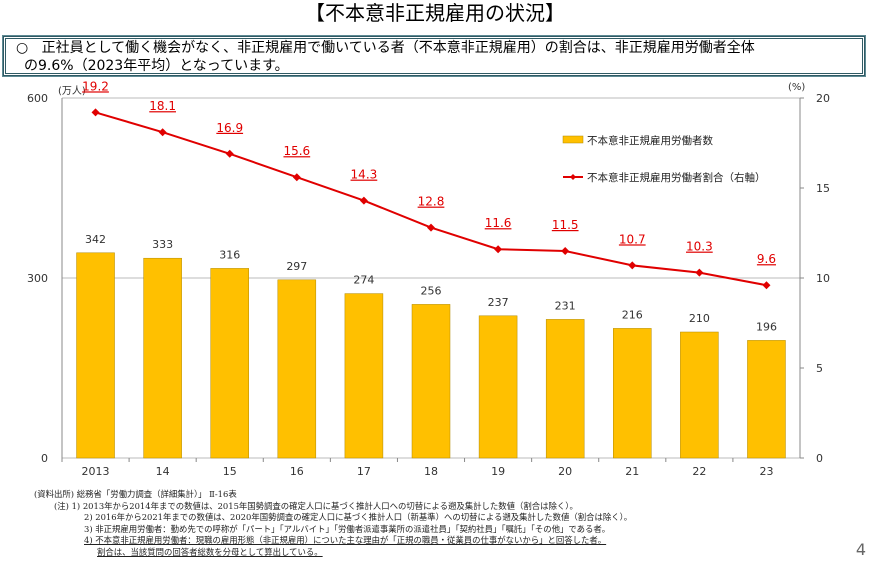 This screenshot has height=564, width=870. What do you see at coordinates (431, 202) in the screenshot?
I see `rate-value-label: 12.8` at bounding box center [431, 202].